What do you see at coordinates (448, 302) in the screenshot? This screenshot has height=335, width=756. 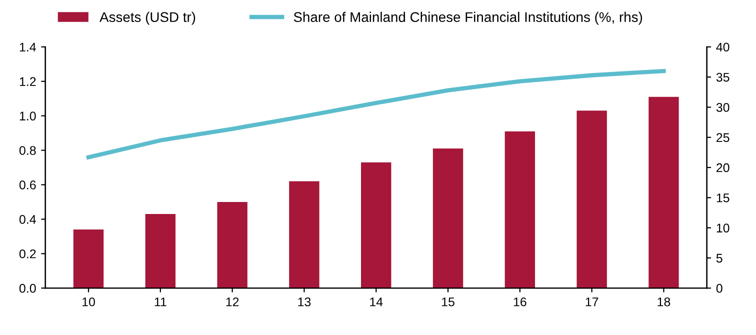 I see `x-tick-label: 15` at bounding box center [448, 302].